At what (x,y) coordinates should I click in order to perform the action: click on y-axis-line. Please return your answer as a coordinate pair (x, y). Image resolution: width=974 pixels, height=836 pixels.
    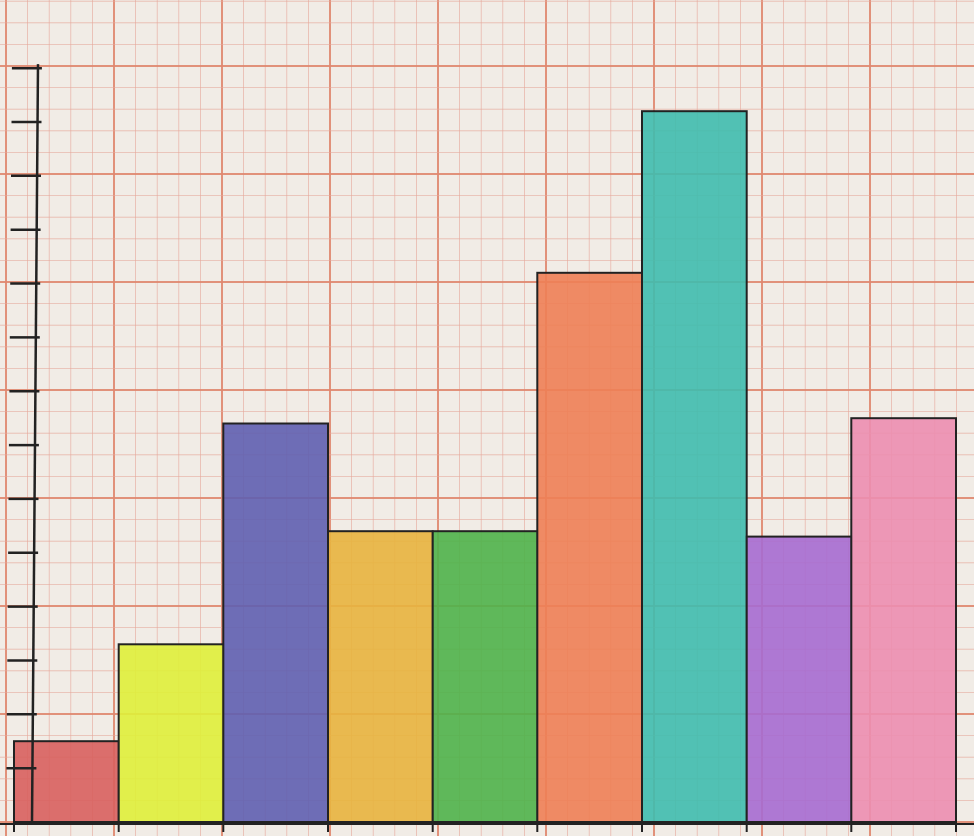
    Looking at the image, I should click on (35, 443).